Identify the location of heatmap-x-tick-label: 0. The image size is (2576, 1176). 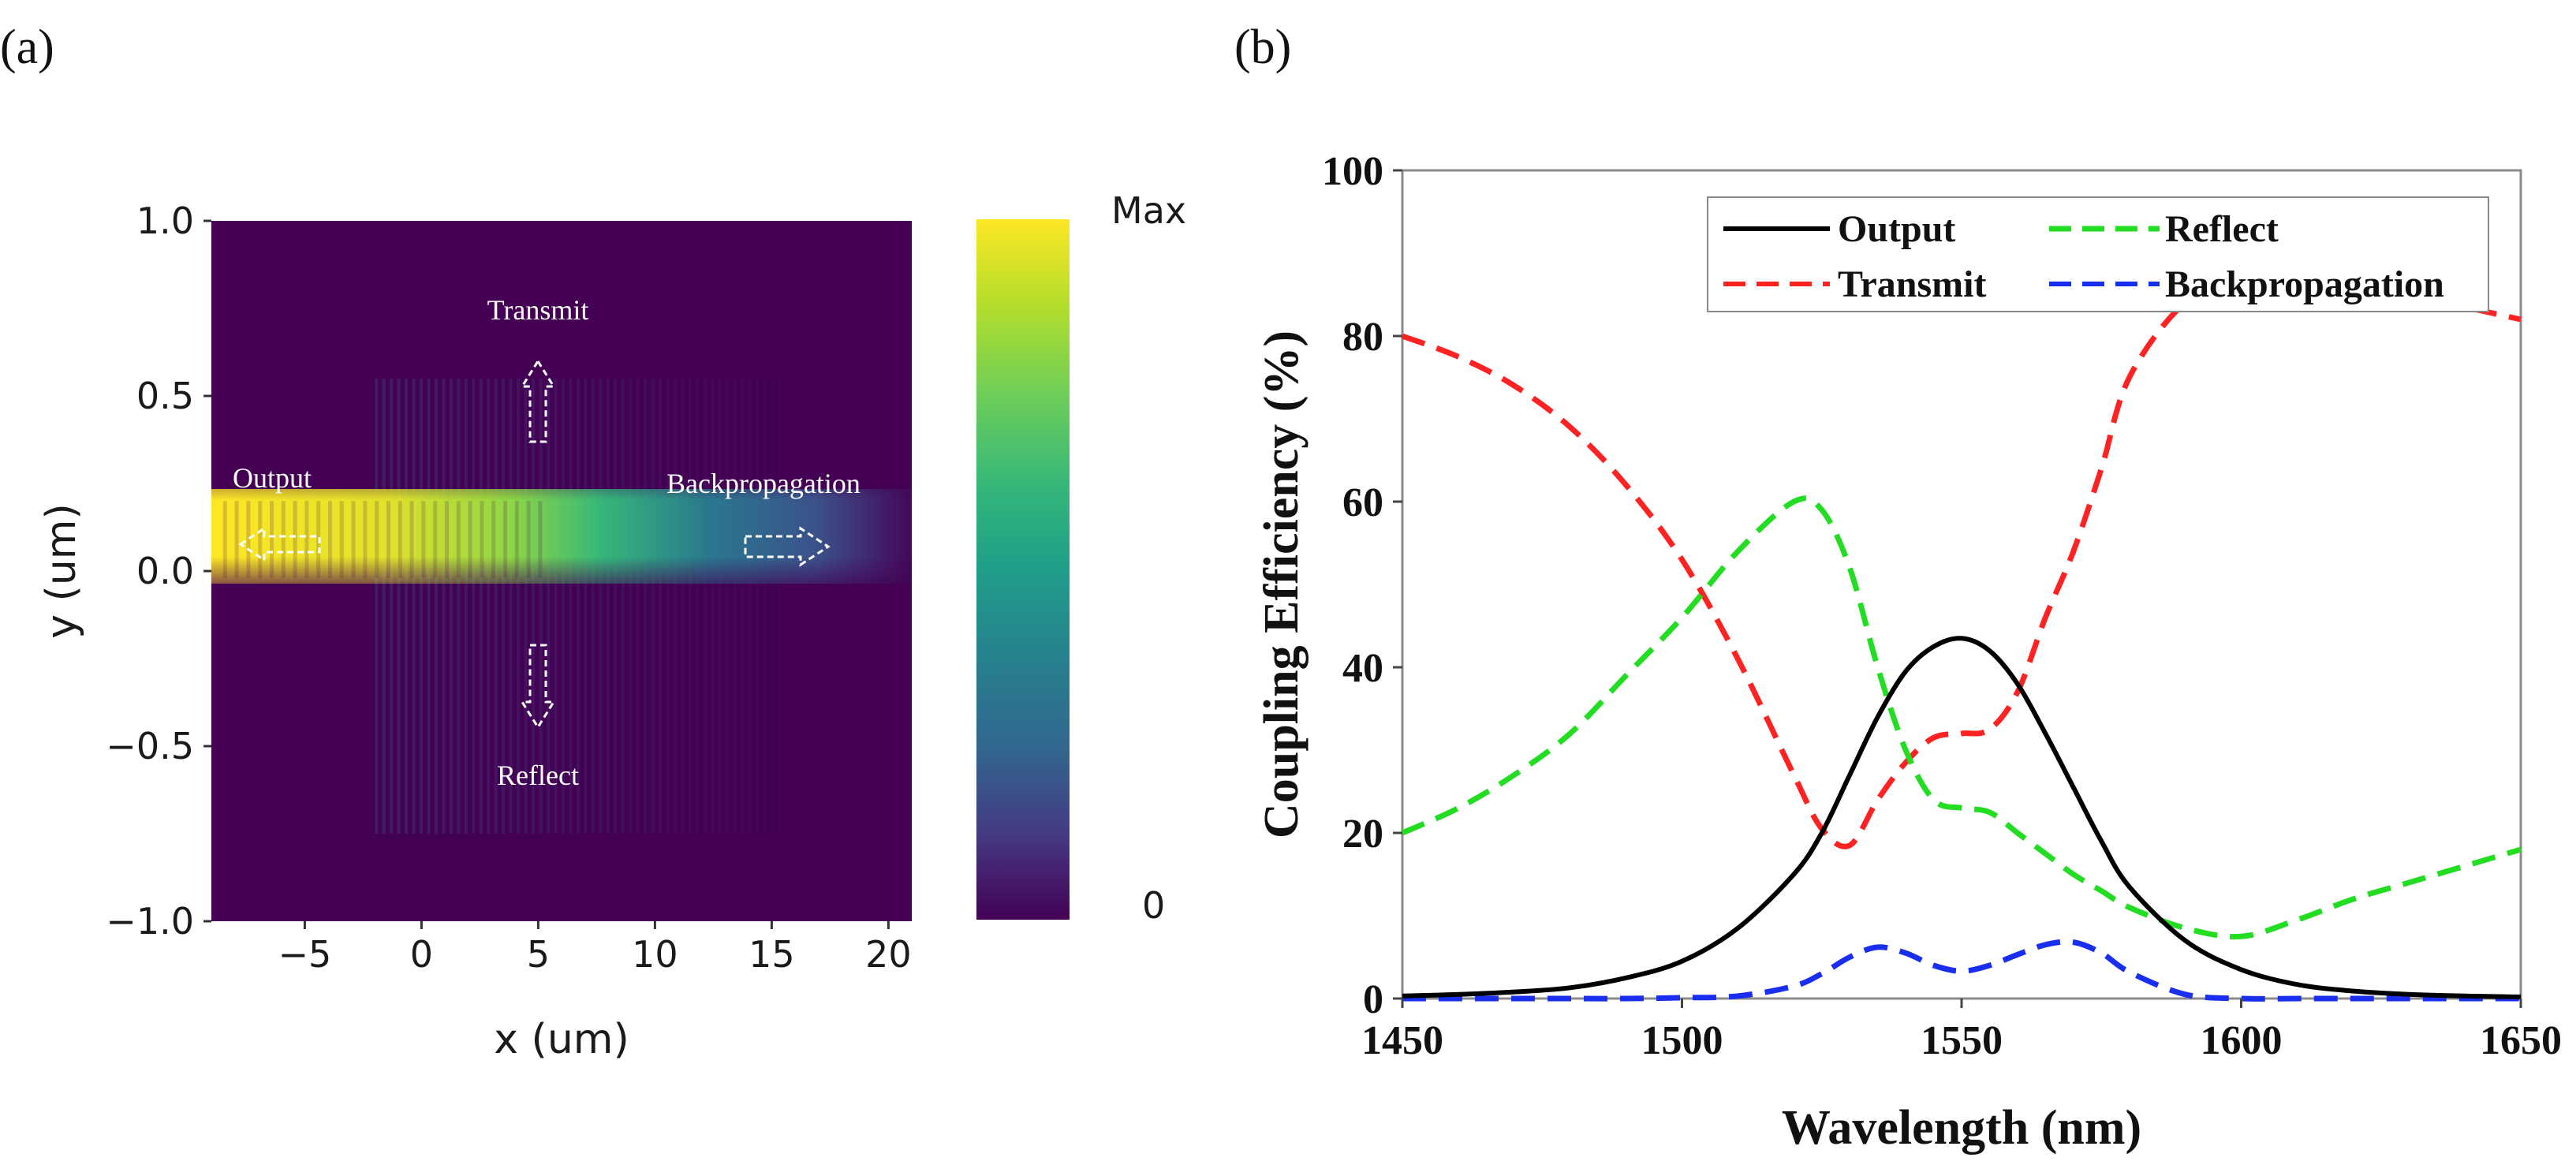
(421, 954).